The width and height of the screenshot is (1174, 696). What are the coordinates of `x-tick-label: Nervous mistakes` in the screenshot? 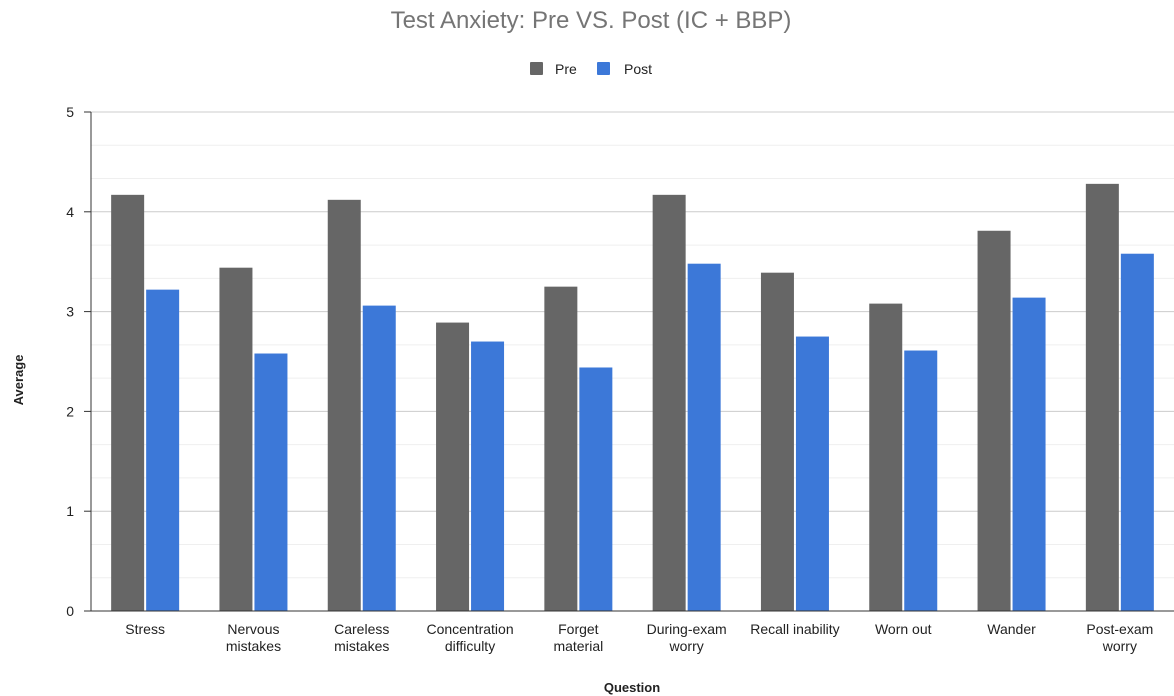 It's located at (253, 637).